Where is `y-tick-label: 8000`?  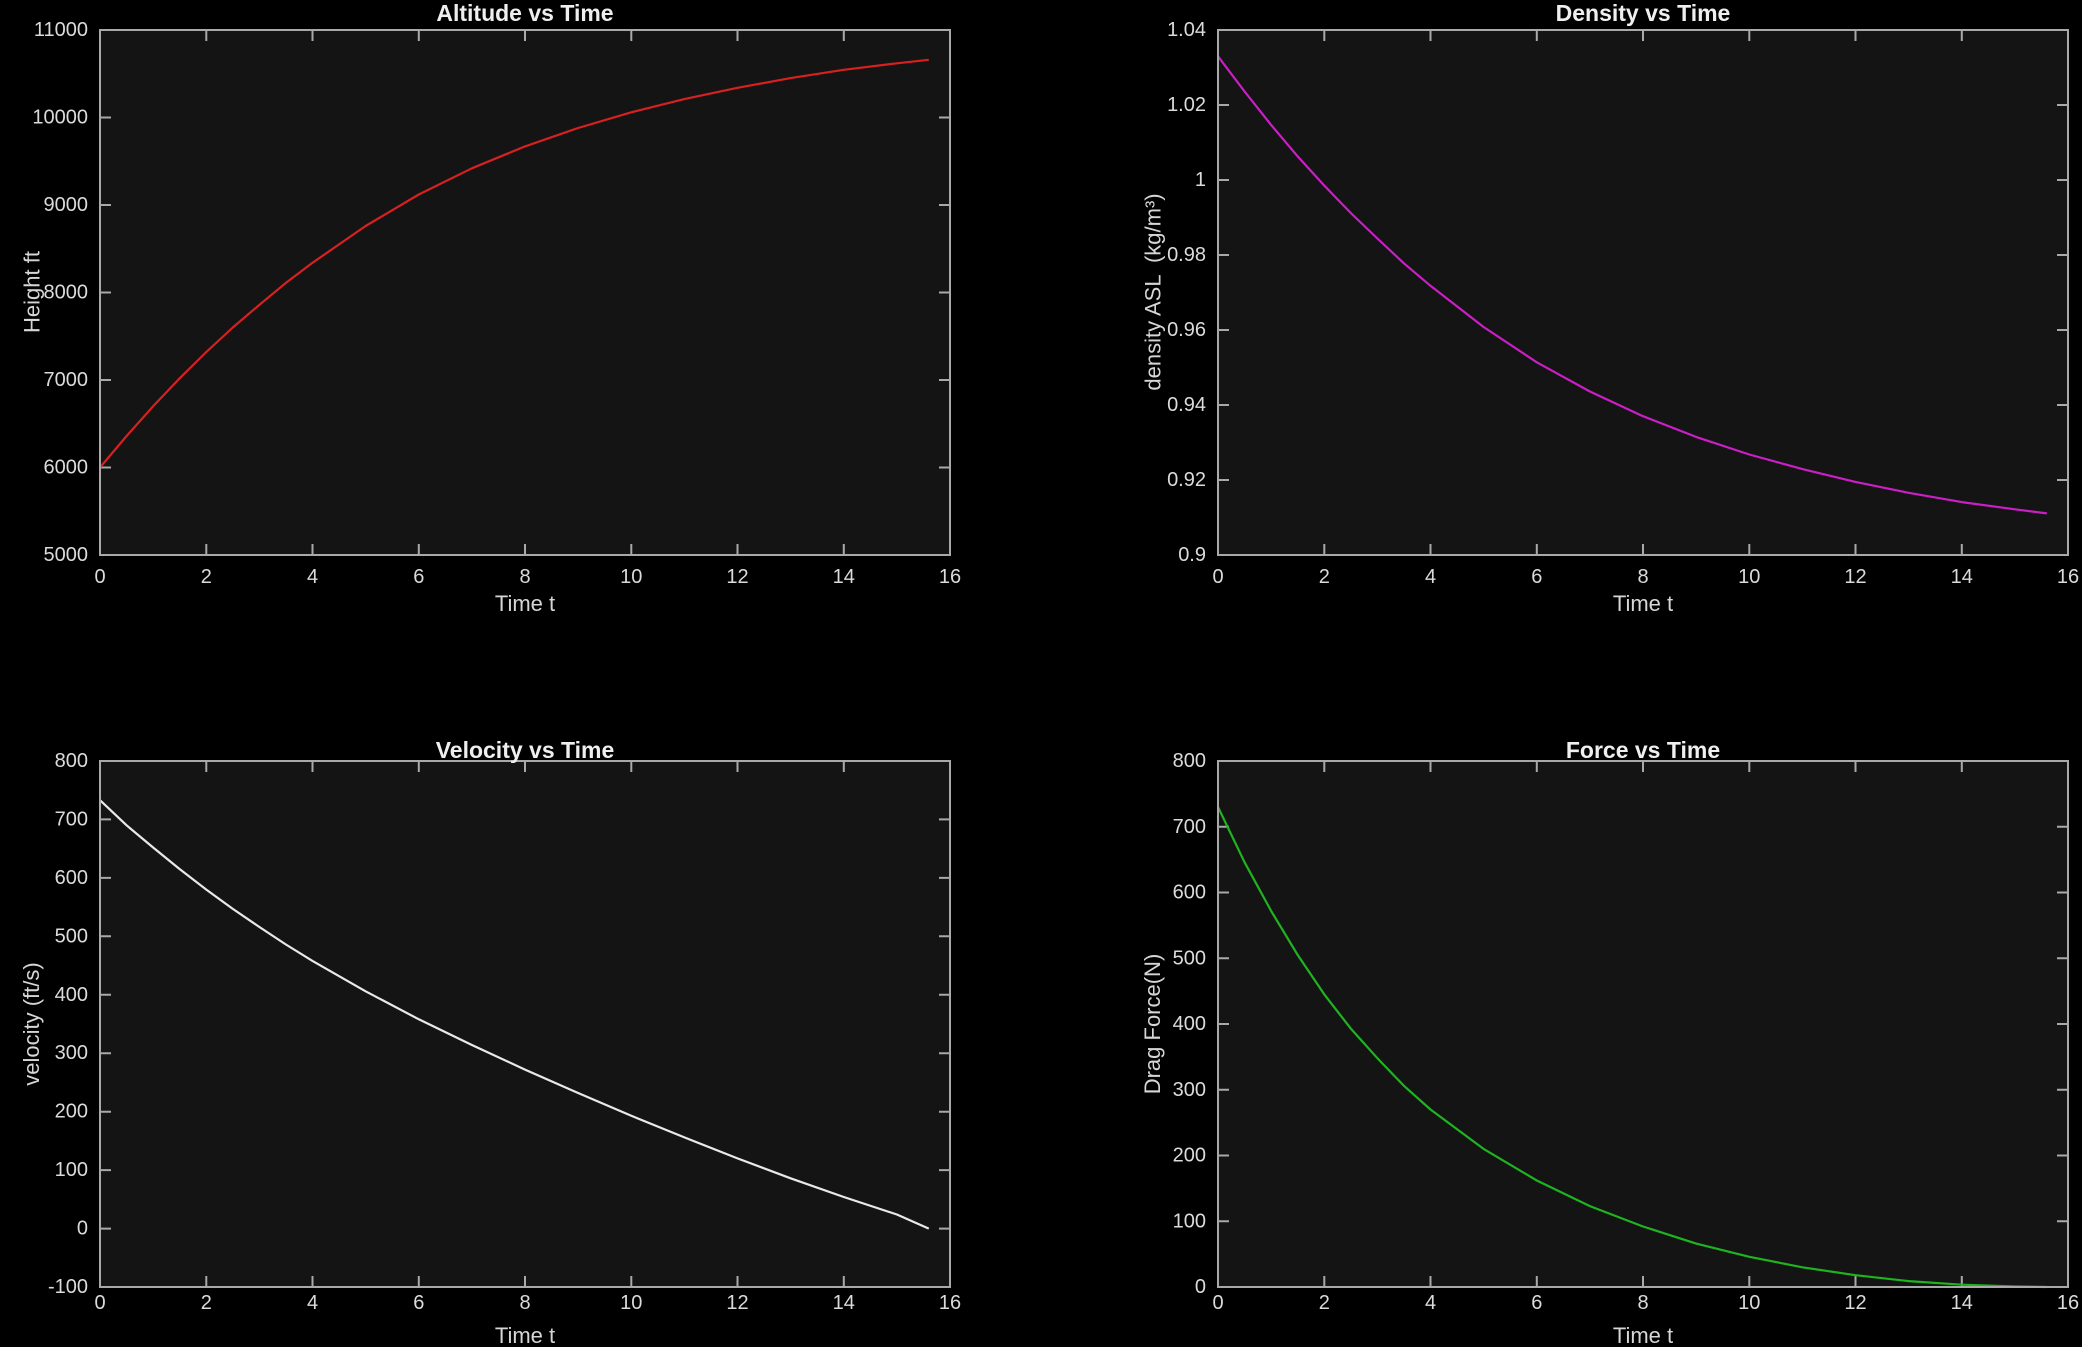 y-tick-label: 8000 is located at coordinates (66, 293).